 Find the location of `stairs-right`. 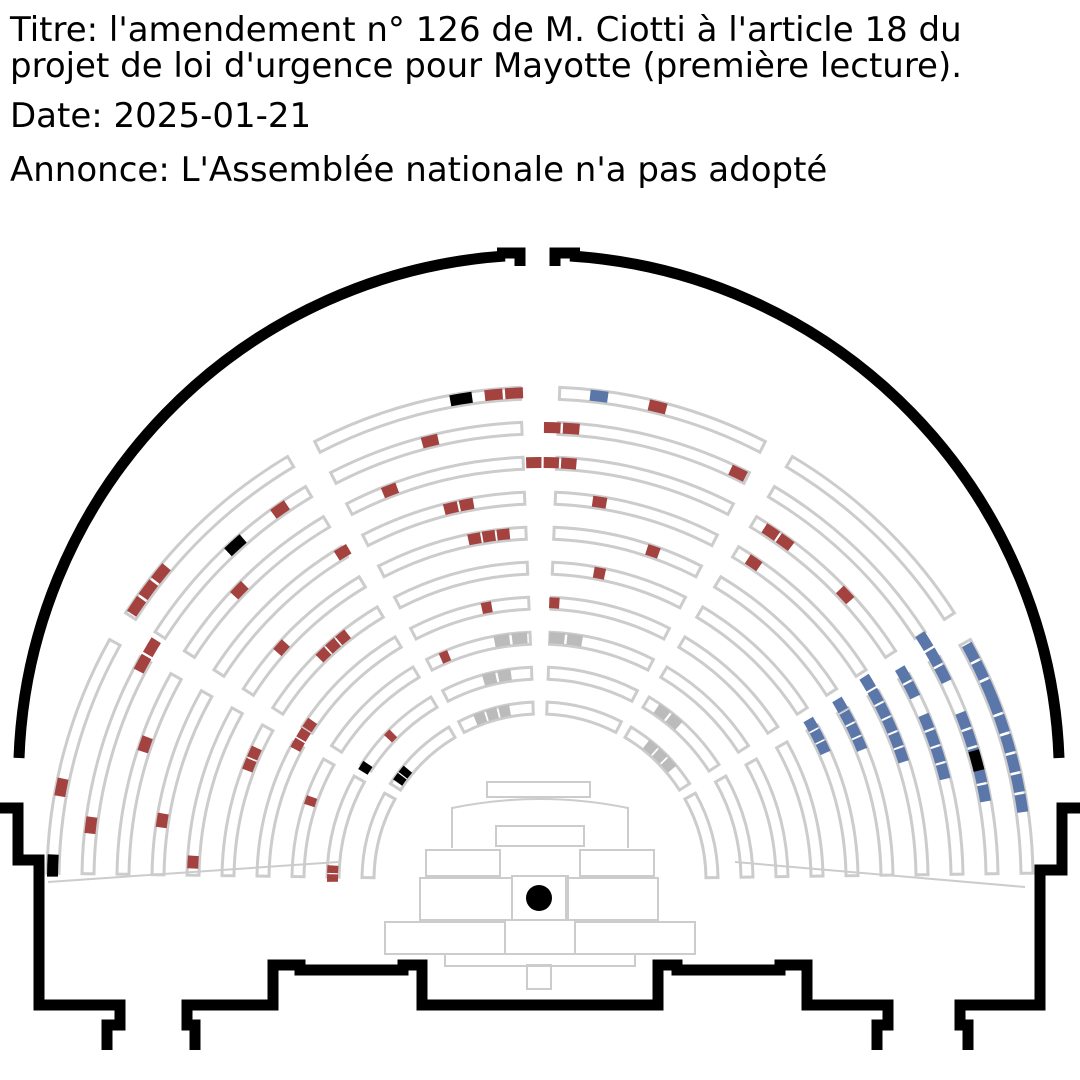

stairs-right is located at coordinates (635, 938).